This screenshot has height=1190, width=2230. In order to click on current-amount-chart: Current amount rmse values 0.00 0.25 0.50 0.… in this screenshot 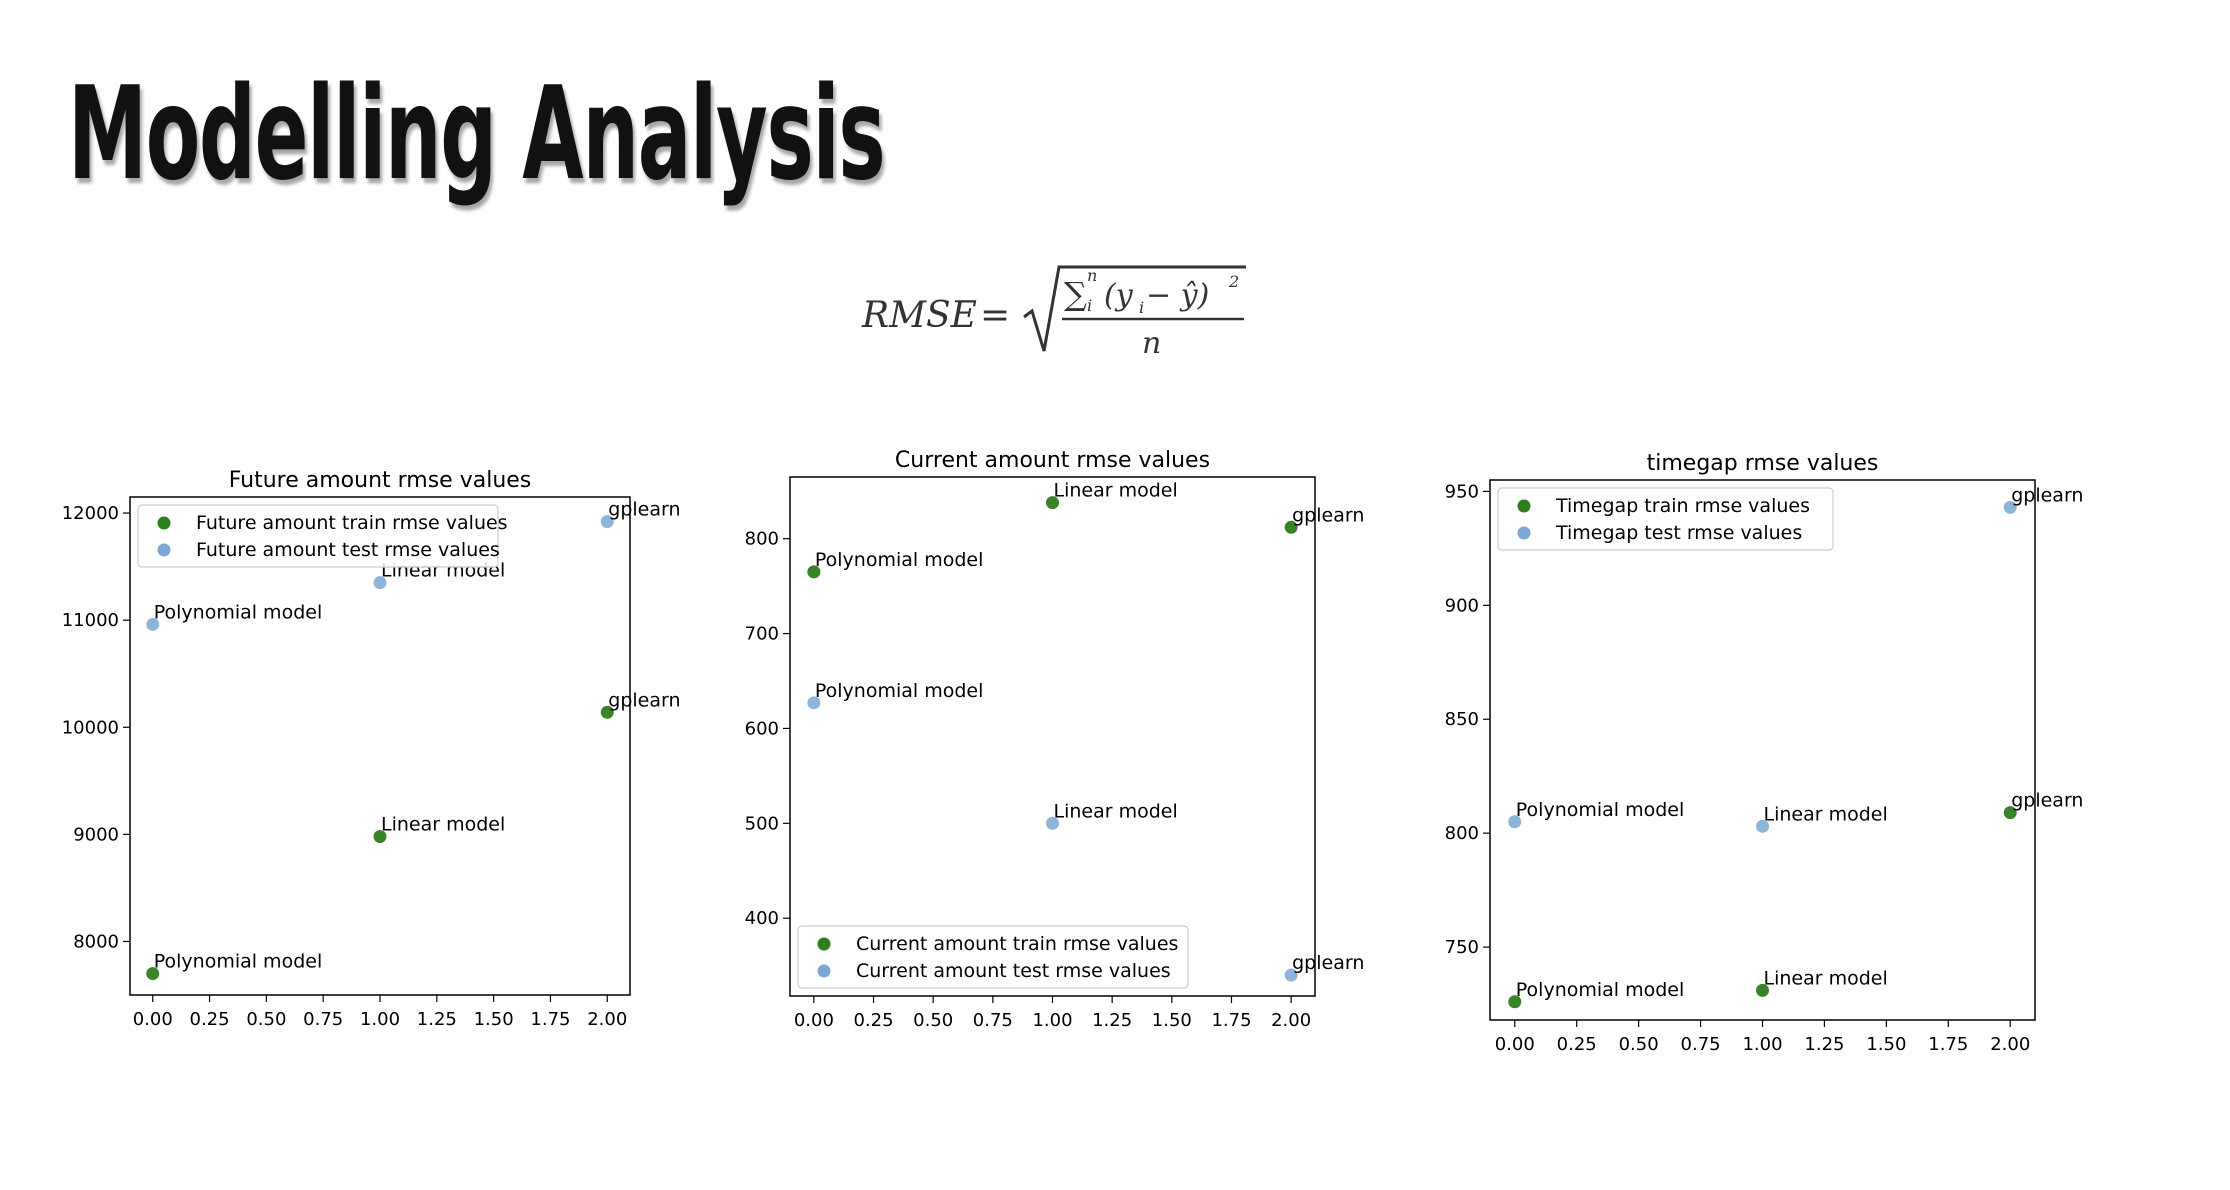, I will do `click(1055, 739)`.